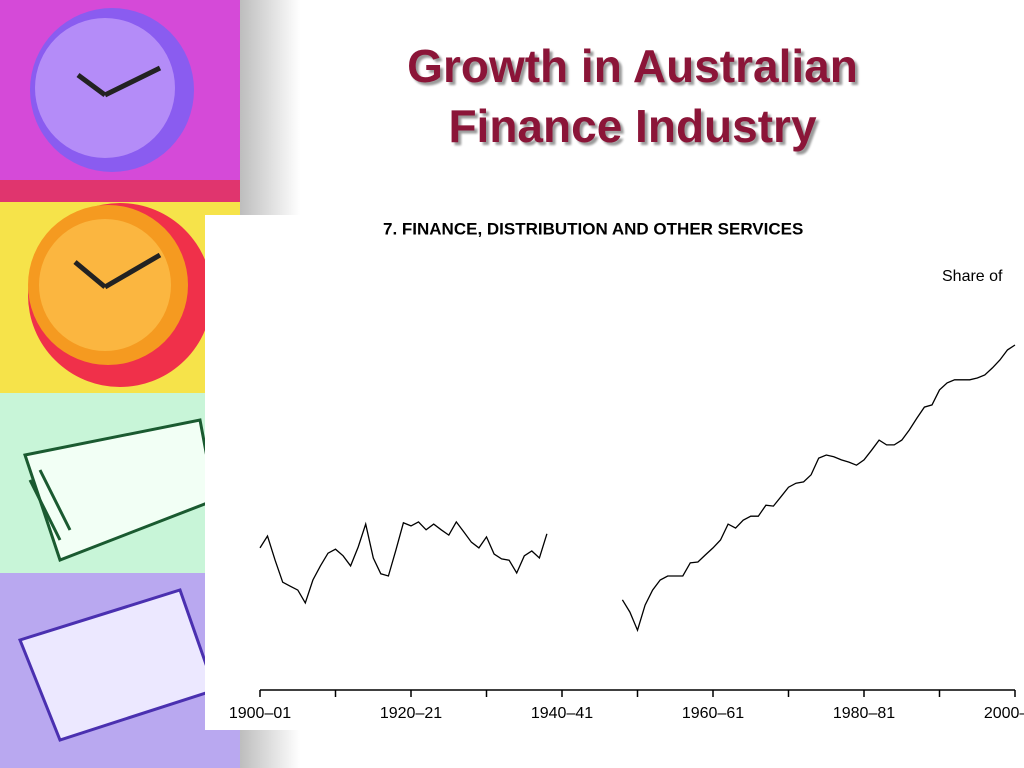  I want to click on x-tick-label: 1980–81, so click(864, 713).